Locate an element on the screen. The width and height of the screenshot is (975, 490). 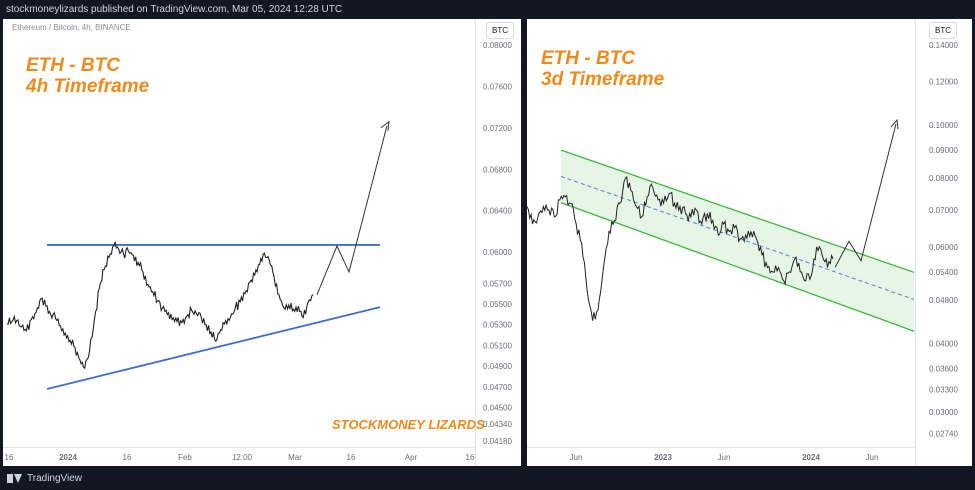
price-tick-label: 0.04340 is located at coordinates (497, 424).